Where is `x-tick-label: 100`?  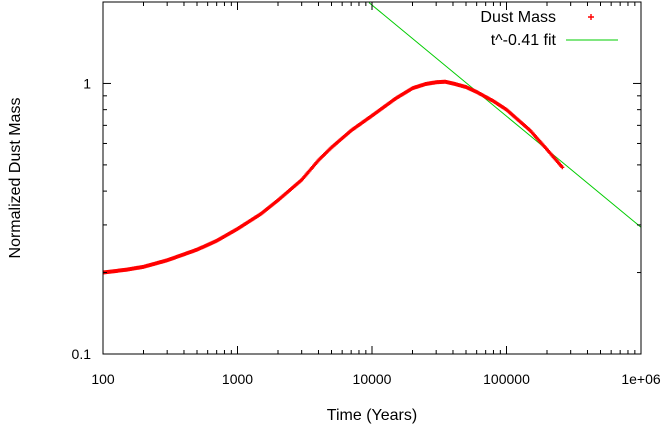 x-tick-label: 100 is located at coordinates (103, 379).